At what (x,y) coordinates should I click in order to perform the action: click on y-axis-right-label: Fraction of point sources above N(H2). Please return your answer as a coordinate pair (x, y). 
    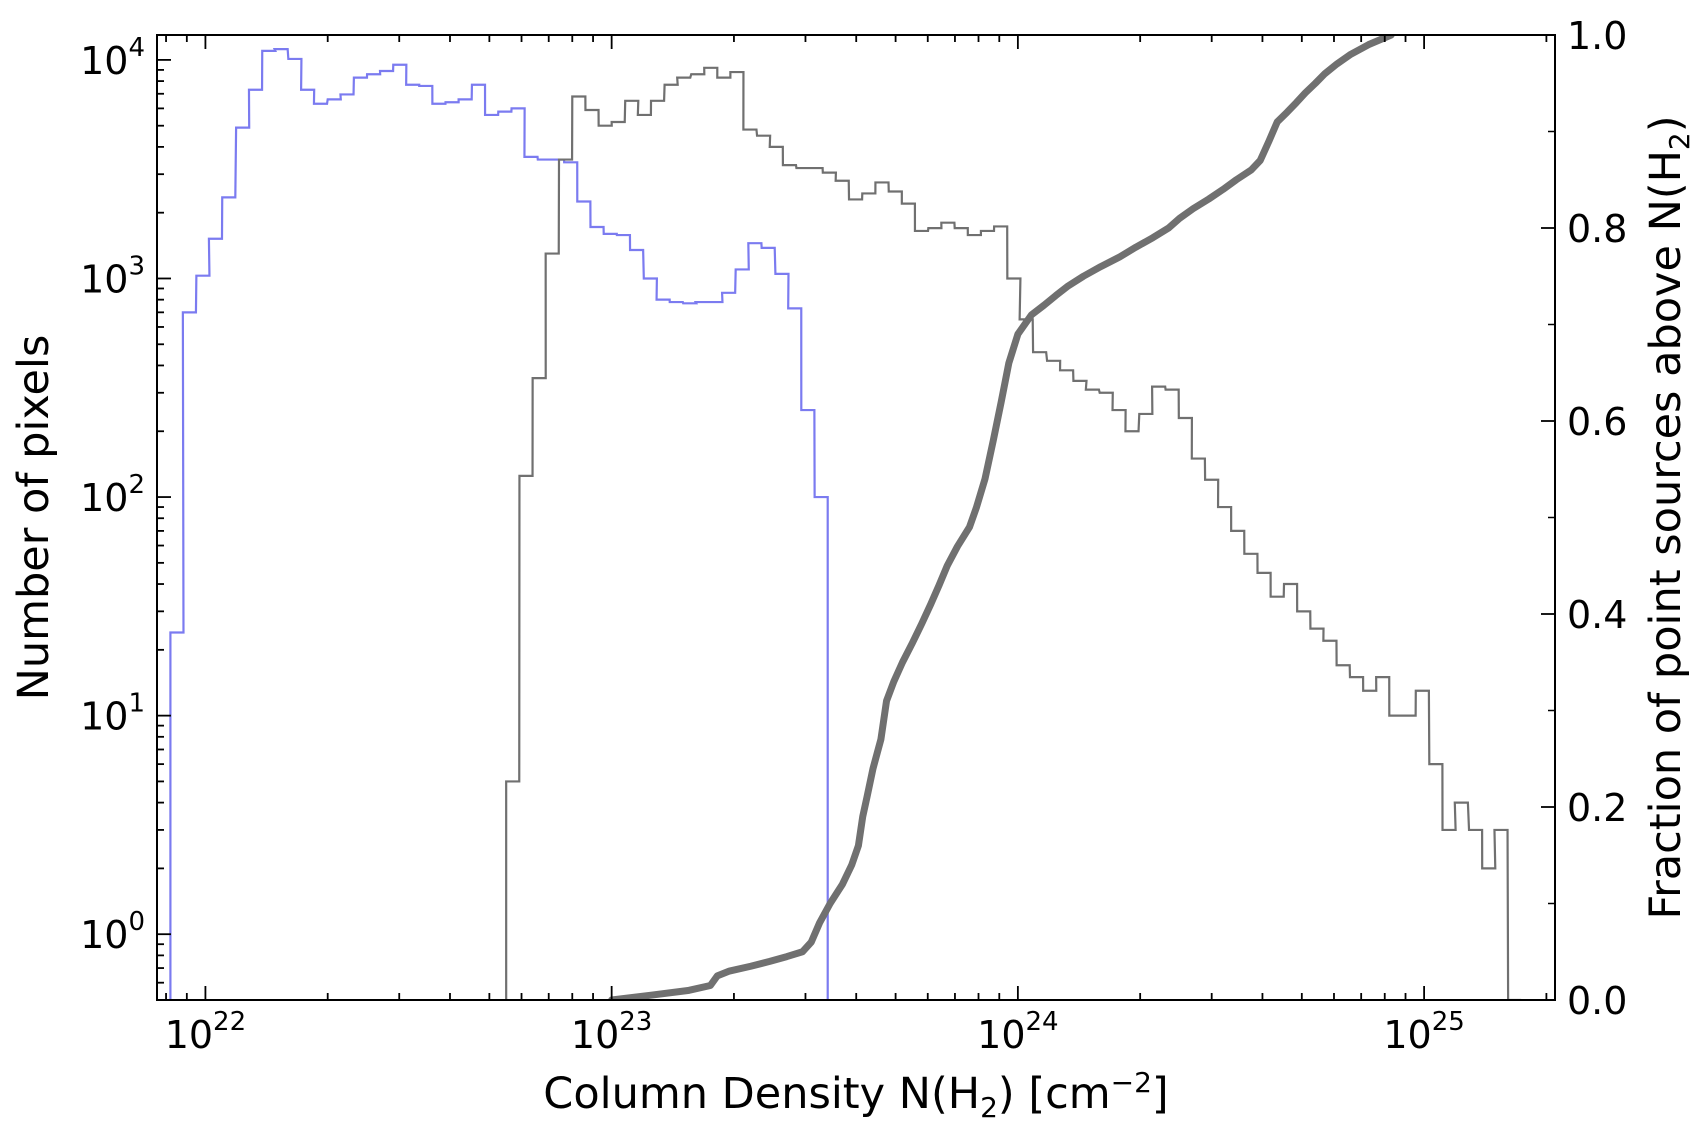
    Looking at the image, I should click on (1668, 517).